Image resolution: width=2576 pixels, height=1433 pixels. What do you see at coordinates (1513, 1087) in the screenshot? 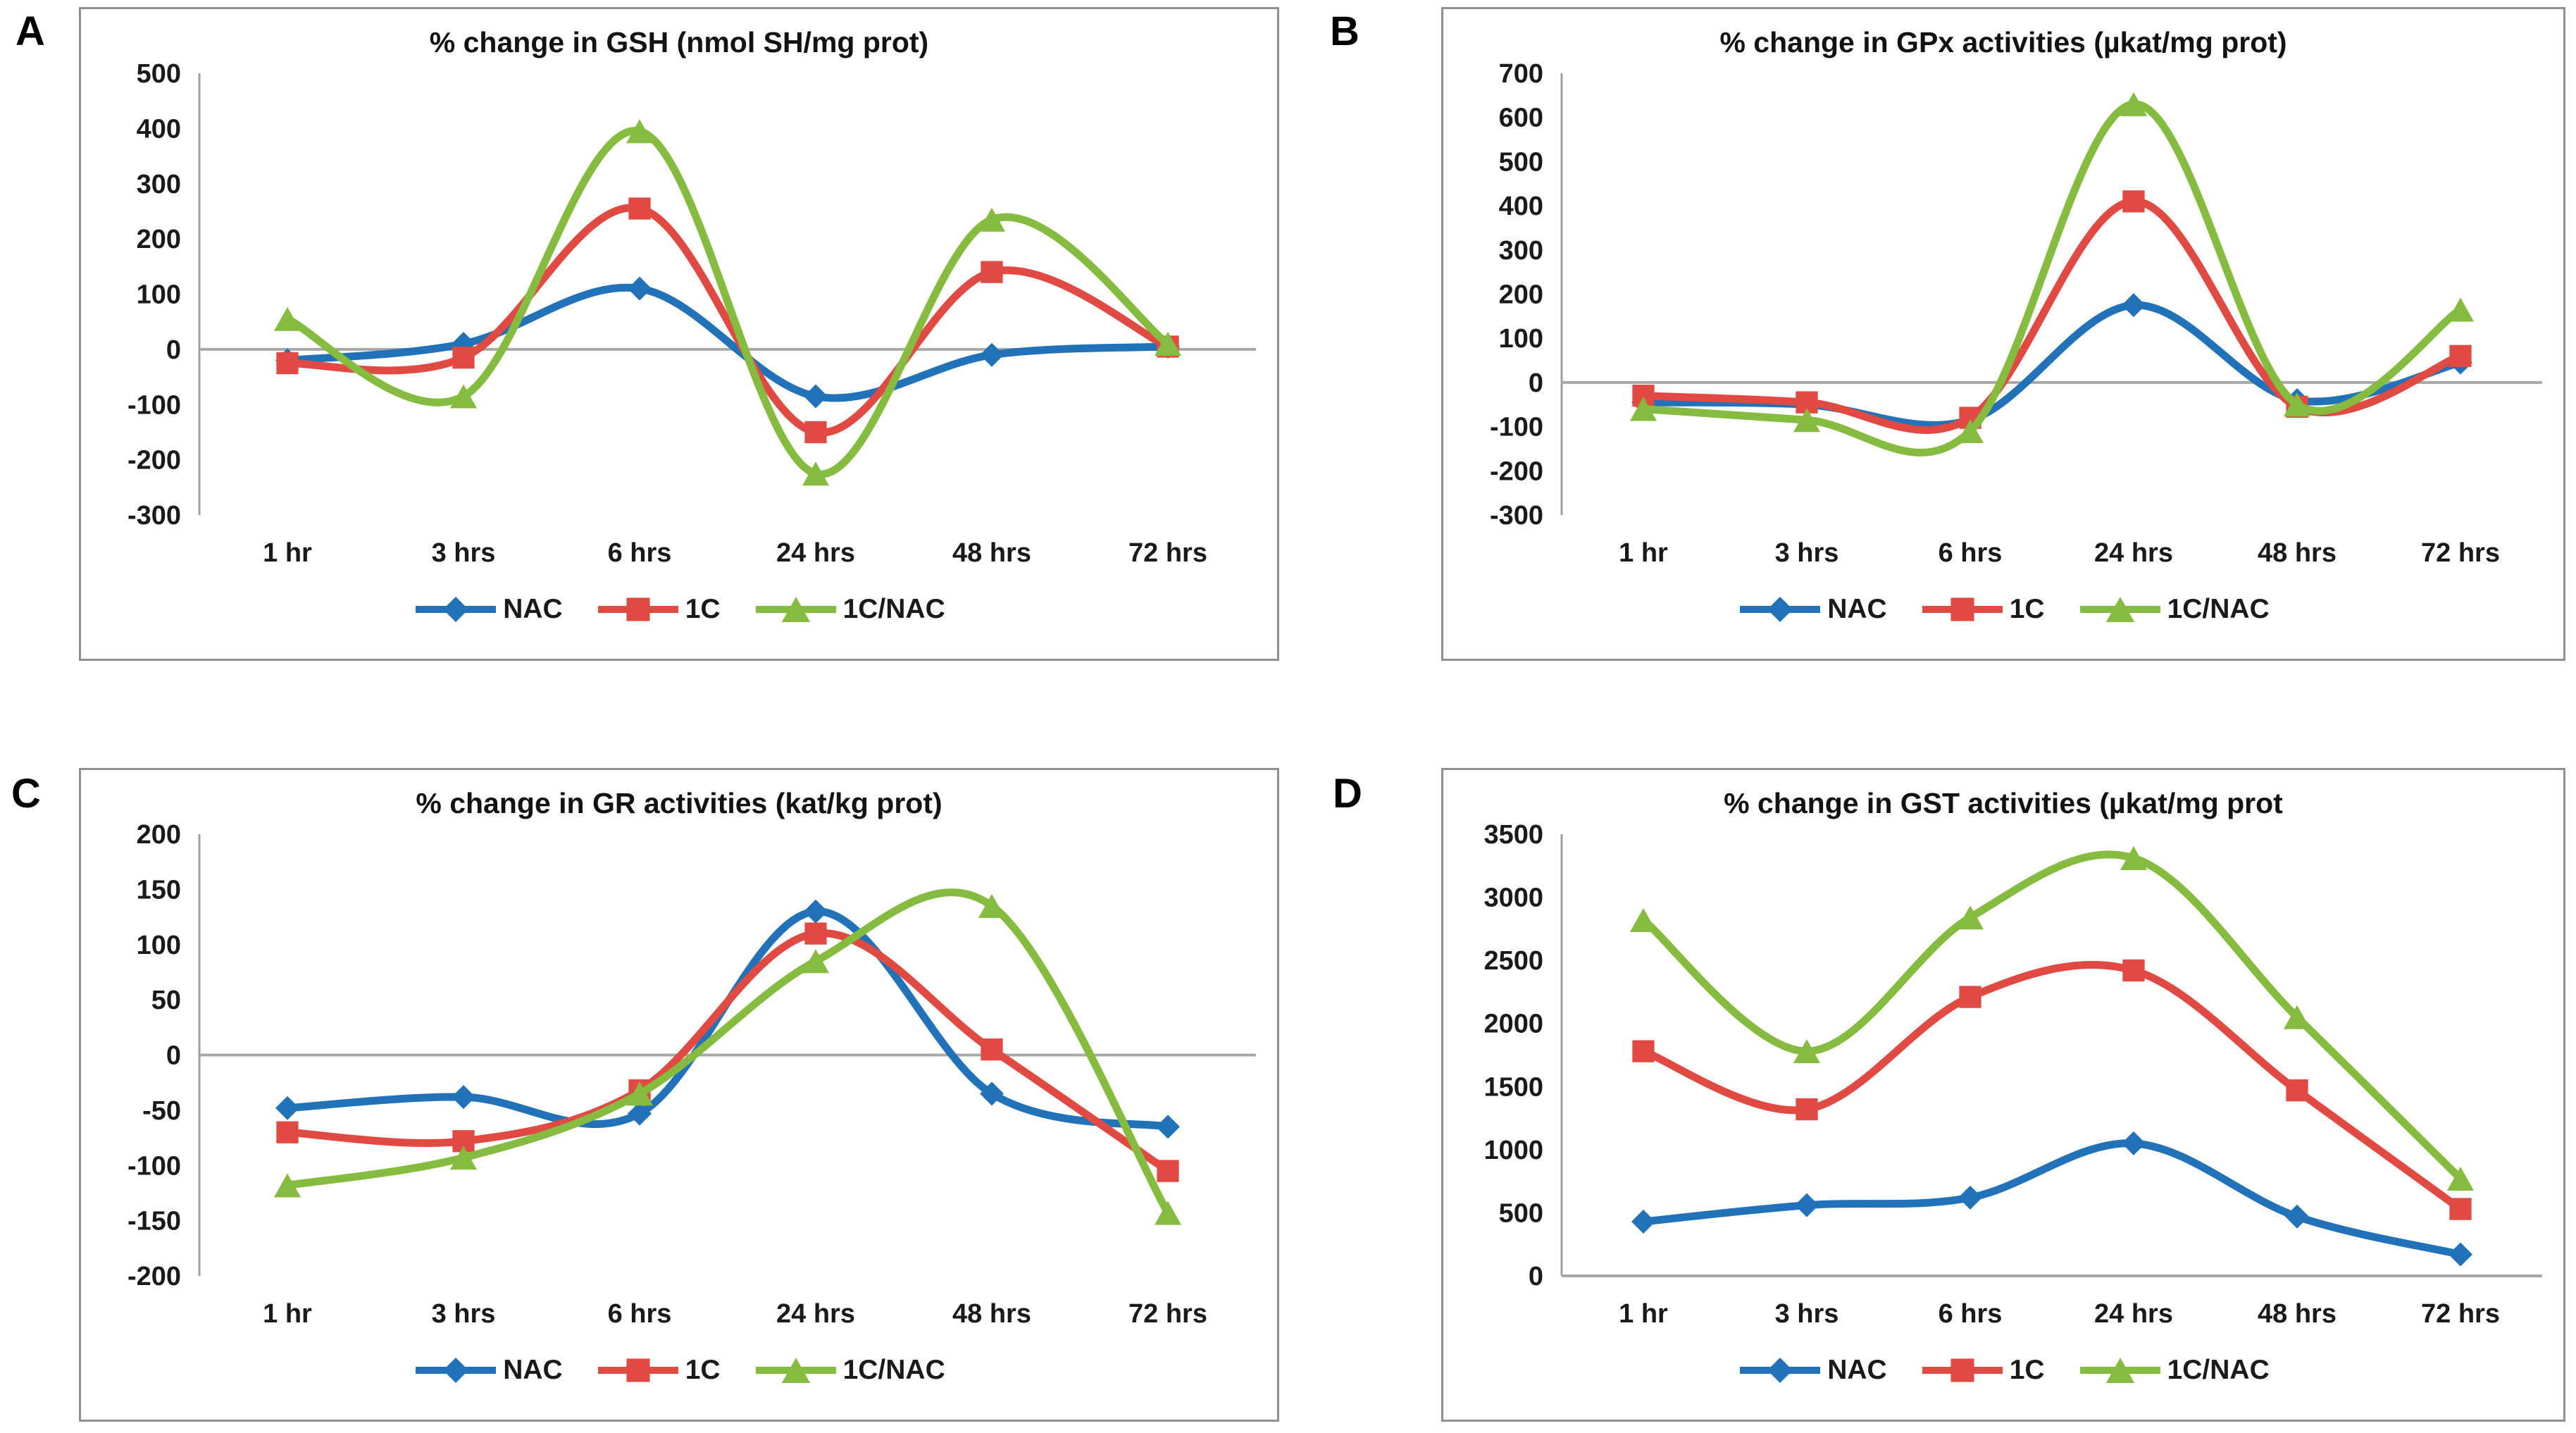
I see `svg-text: 1500` at bounding box center [1513, 1087].